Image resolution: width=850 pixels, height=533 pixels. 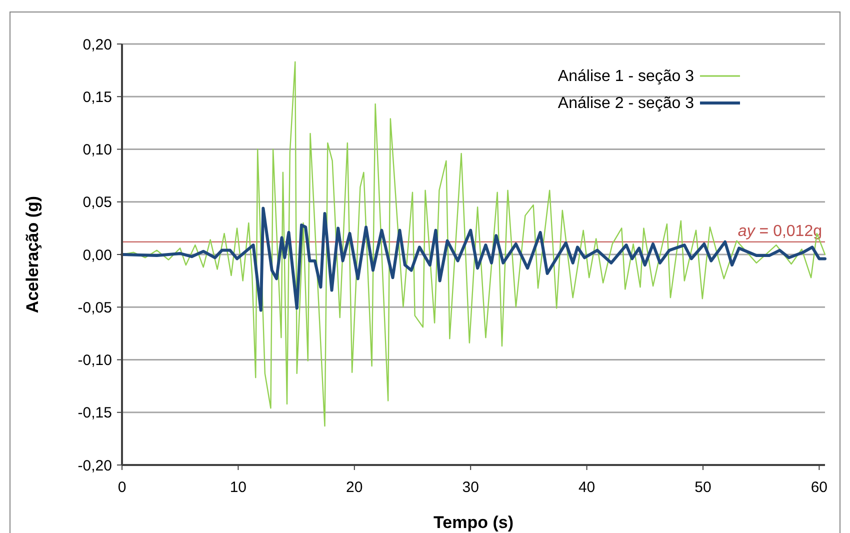 I want to click on ref-line-label: ay = 0,012g, so click(x=780, y=231).